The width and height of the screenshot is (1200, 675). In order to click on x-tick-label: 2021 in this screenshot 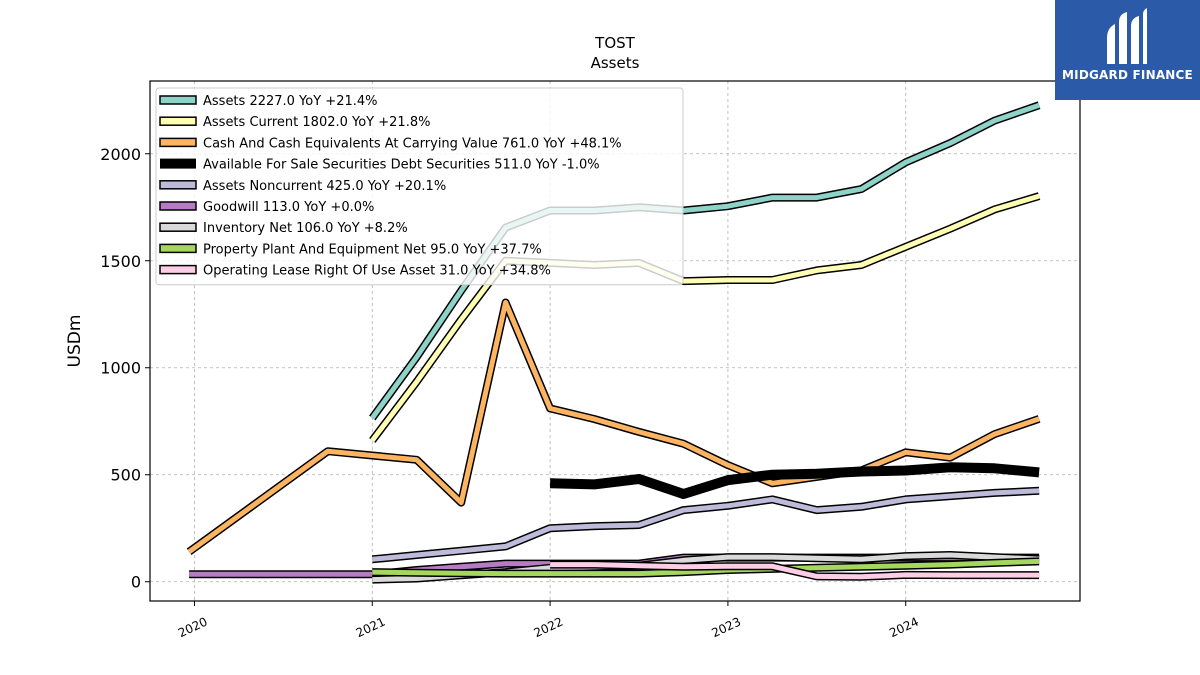, I will do `click(371, 628)`.